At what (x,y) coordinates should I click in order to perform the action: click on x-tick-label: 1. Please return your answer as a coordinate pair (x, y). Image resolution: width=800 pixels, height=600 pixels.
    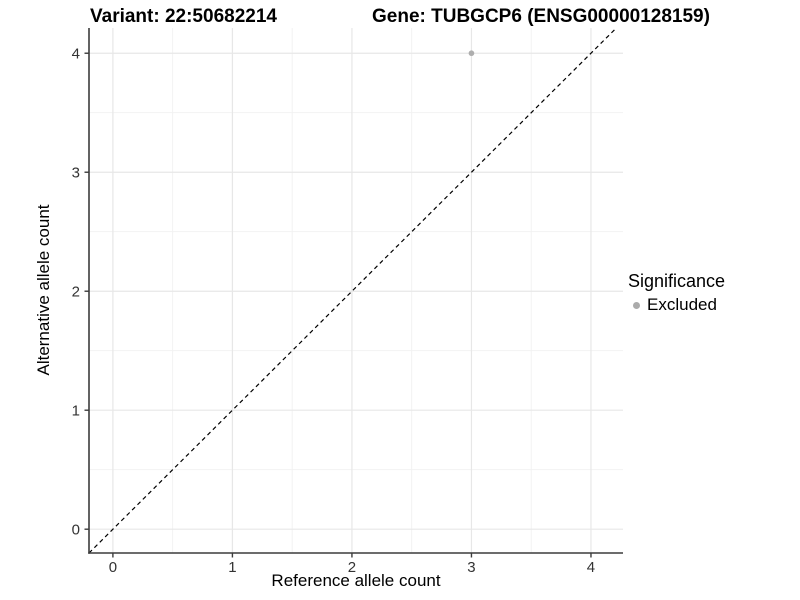
    Looking at the image, I should click on (232, 567).